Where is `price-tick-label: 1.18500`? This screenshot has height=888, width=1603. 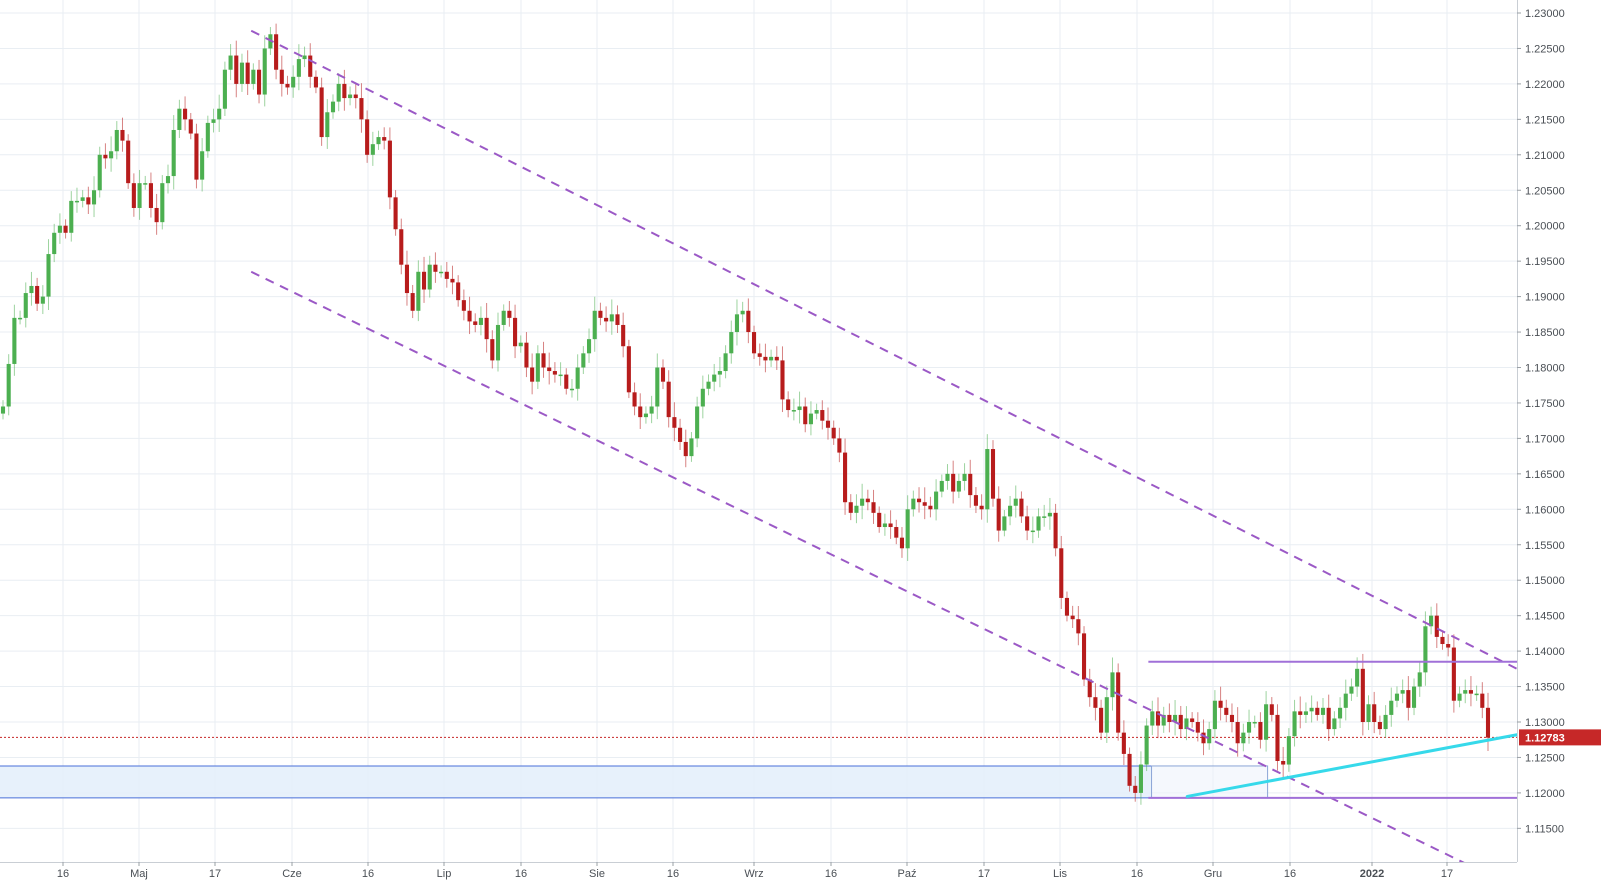 price-tick-label: 1.18500 is located at coordinates (1545, 333).